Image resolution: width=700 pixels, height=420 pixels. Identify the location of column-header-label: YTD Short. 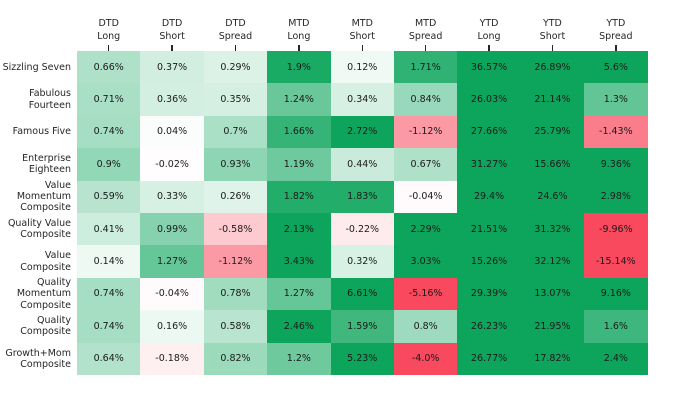
(552, 30).